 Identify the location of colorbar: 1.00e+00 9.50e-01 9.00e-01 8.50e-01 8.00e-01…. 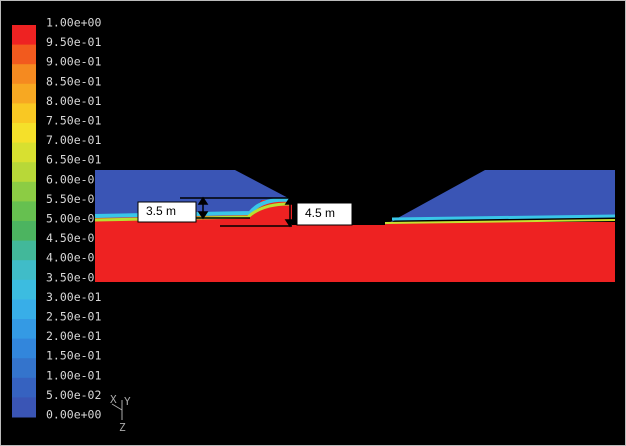
(56, 219).